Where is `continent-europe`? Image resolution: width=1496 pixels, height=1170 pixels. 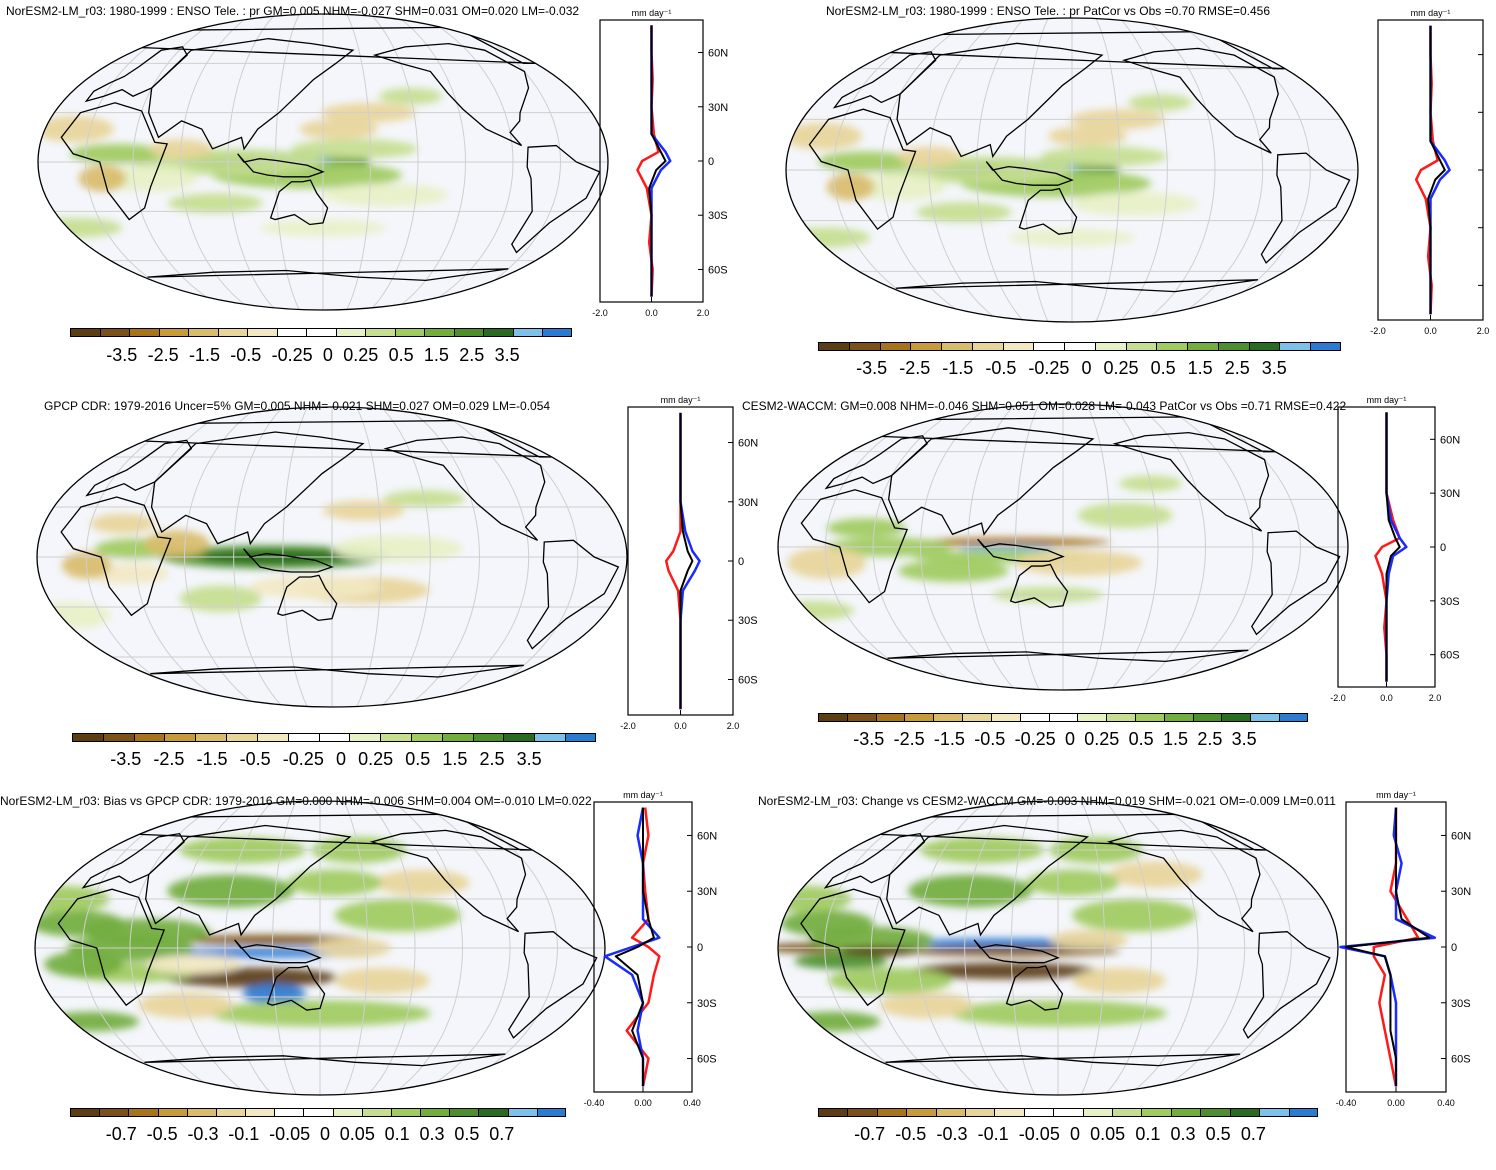 continent-europe is located at coordinates (884, 80).